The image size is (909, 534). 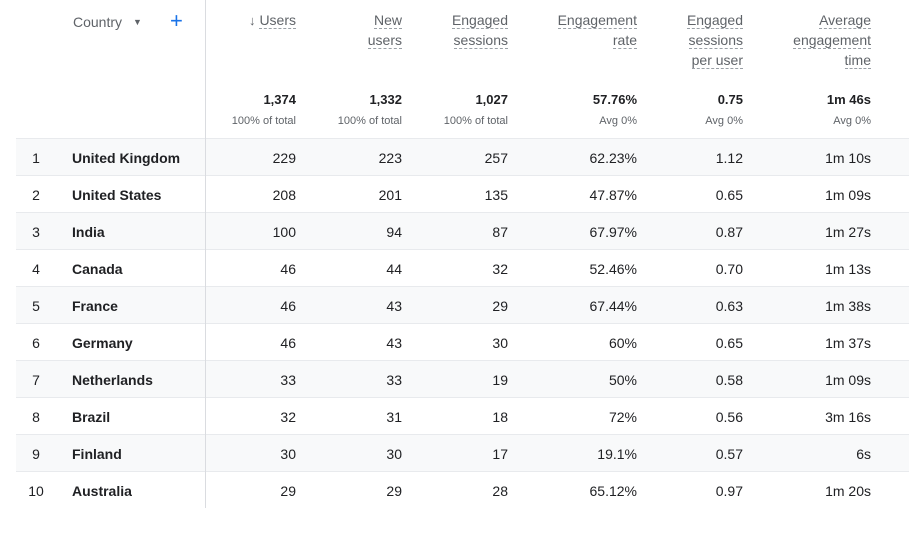 What do you see at coordinates (613, 306) in the screenshot?
I see `metric-cell-engagement-rate: 67.44%` at bounding box center [613, 306].